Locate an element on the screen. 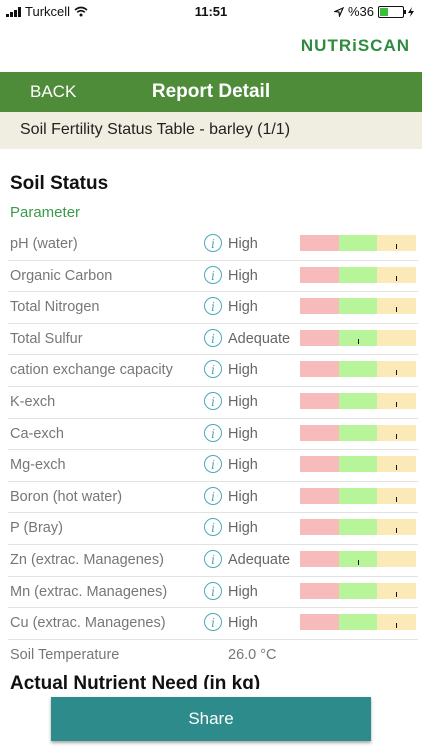 Image resolution: width=422 pixels, height=750 pixels. table-row: P (Bray) i High is located at coordinates (213, 529).